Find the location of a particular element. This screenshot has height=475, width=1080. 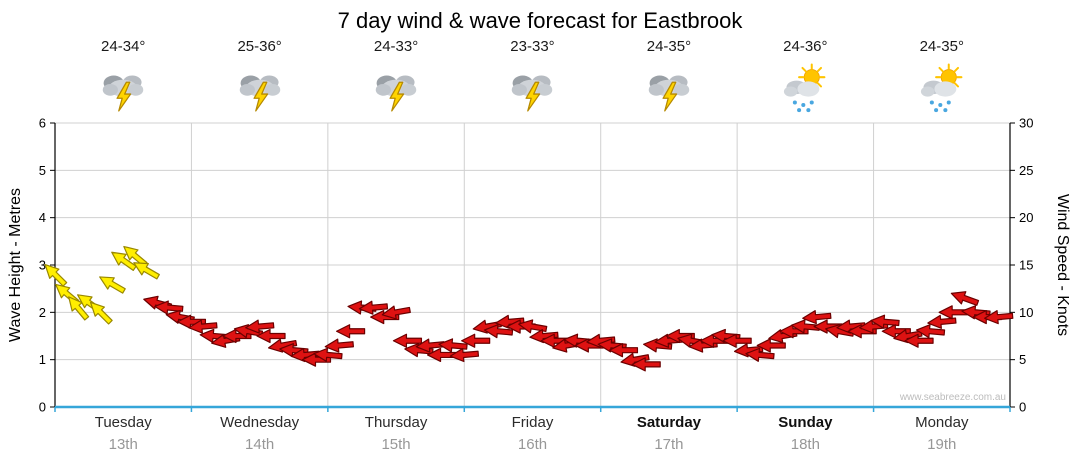

left-axis-tick-label: 3 is located at coordinates (42, 265).